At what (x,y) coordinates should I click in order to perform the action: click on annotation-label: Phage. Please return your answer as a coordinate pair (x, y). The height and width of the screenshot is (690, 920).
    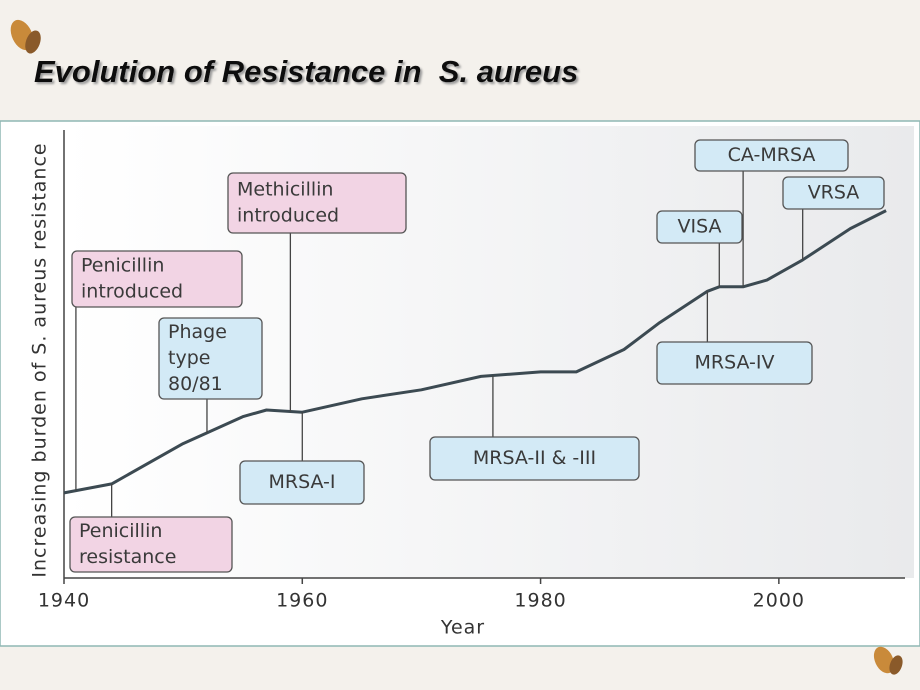
    Looking at the image, I should click on (197, 332).